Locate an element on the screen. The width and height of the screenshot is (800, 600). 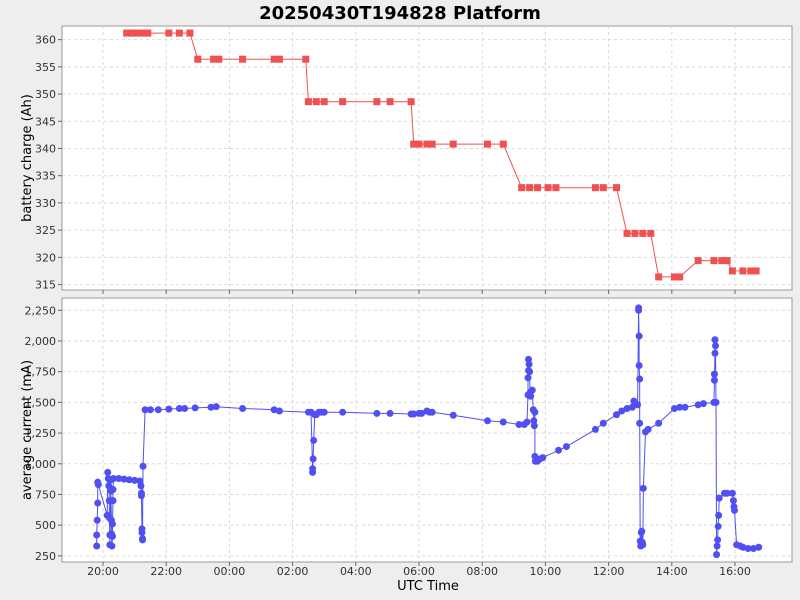
y-tick-label: 315 is located at coordinates (45, 285).